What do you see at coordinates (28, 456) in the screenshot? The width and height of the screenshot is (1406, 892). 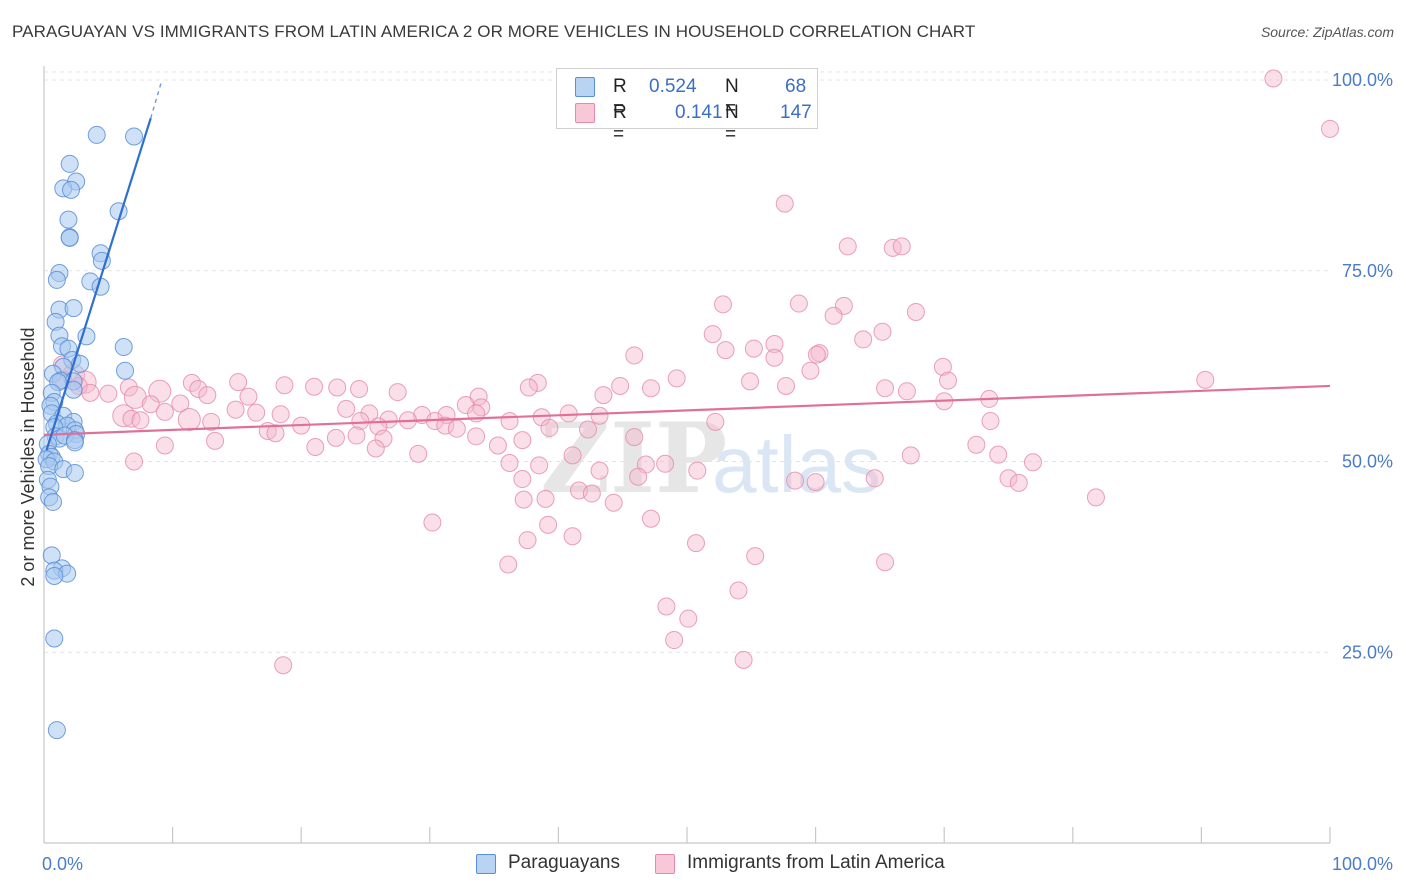 I see `y-axis-label: 2 or more Vehicles in Household` at bounding box center [28, 456].